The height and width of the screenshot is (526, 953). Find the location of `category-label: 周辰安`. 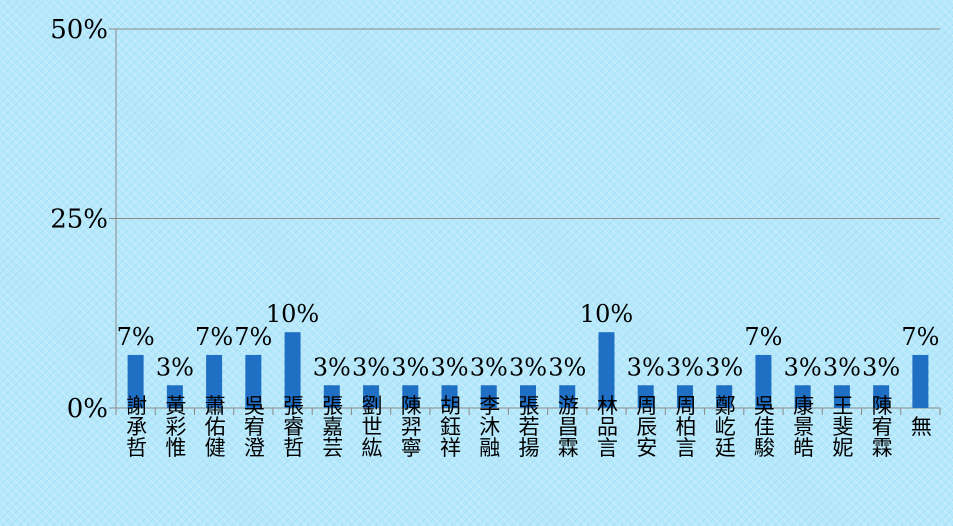

category-label: 周辰安 is located at coordinates (646, 426).